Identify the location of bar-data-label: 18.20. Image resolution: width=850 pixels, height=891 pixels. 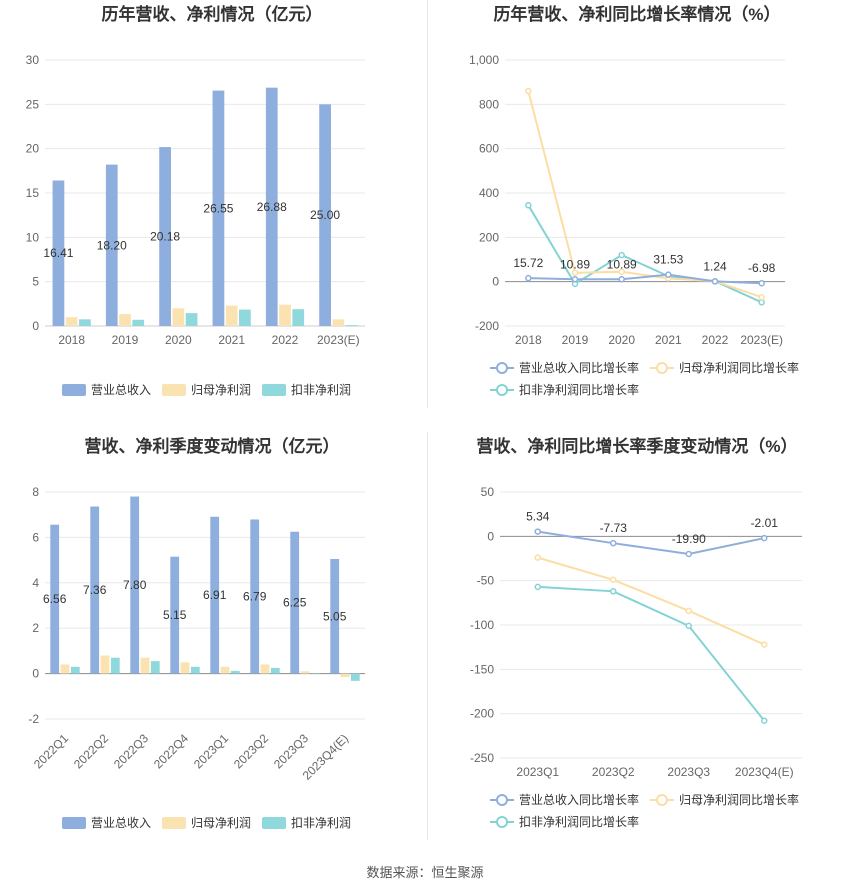
(112, 245).